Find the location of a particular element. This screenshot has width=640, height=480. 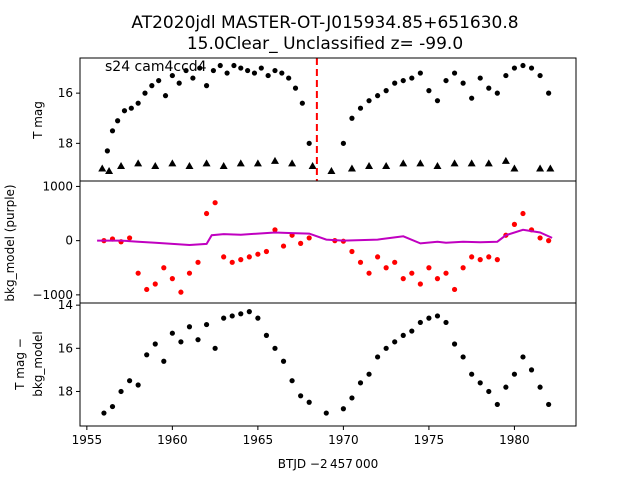

top-panel-ylabel: T mag is located at coordinates (38, 120).